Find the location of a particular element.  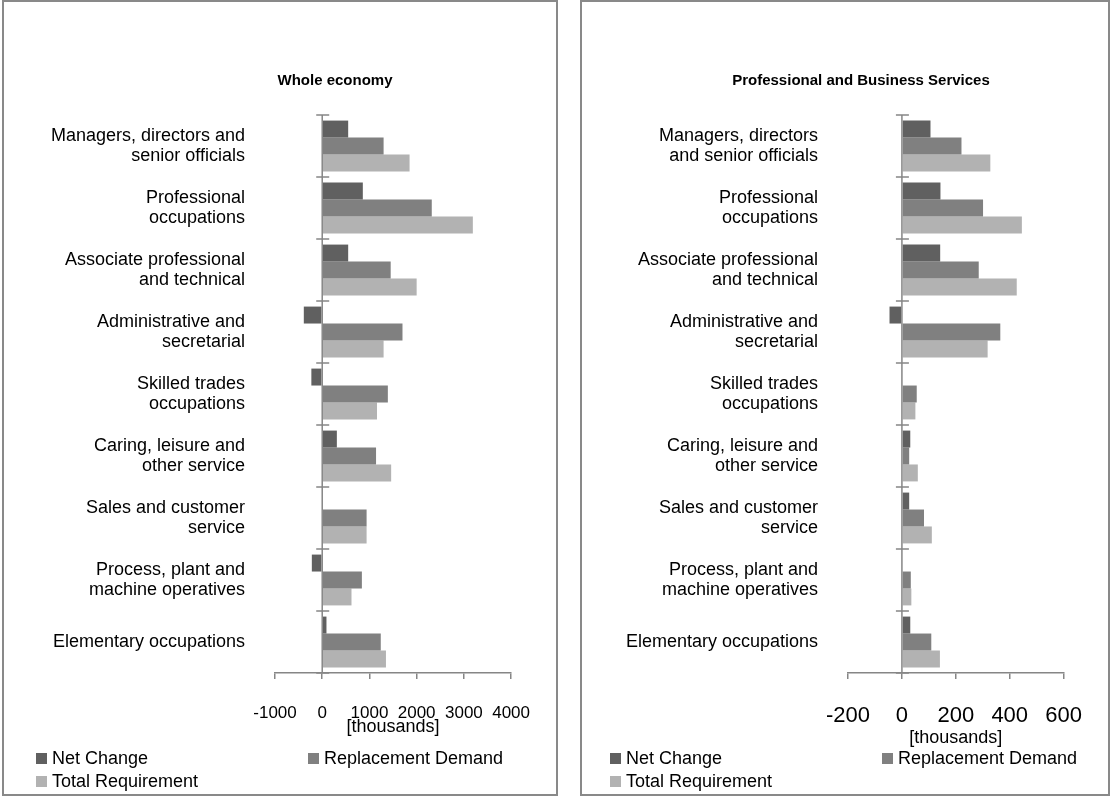

x-tick-label: 600 is located at coordinates (1064, 715).